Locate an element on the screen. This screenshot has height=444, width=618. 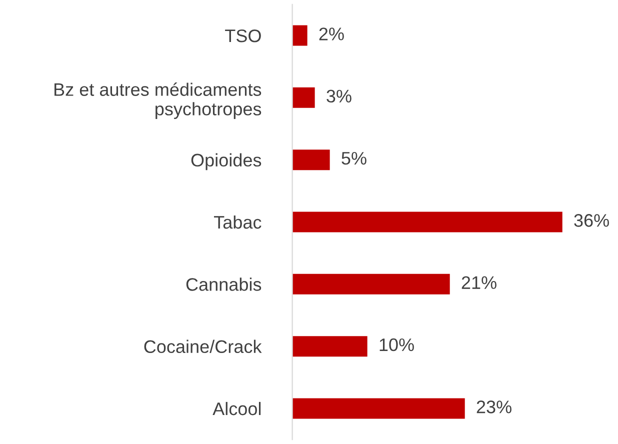
y-tick-label: TSO is located at coordinates (243, 35).